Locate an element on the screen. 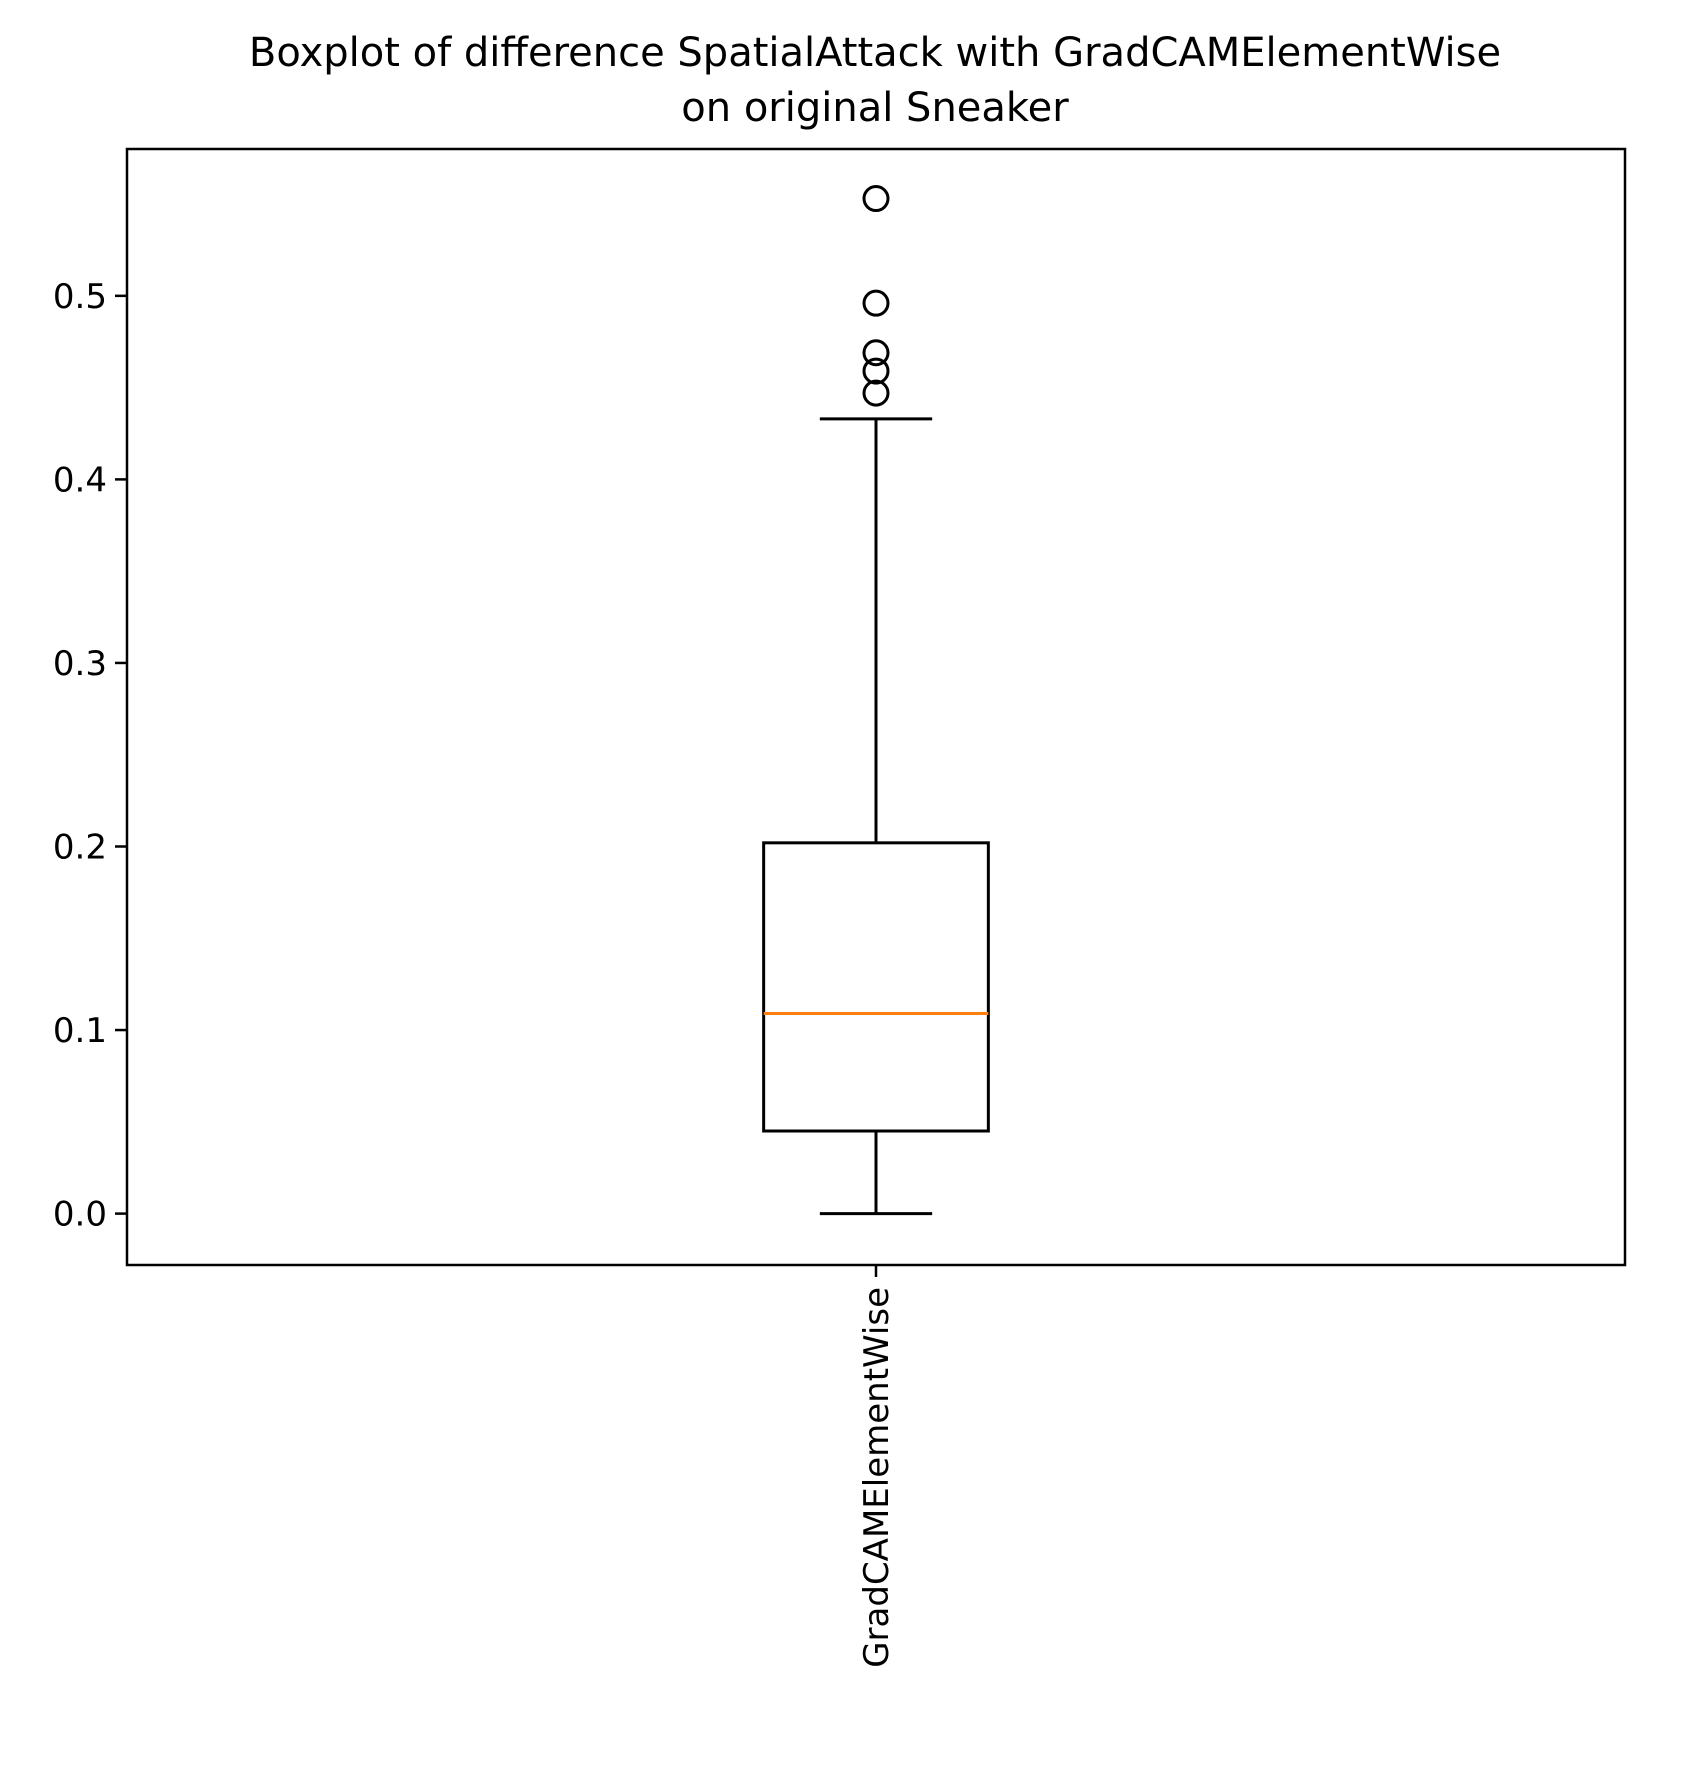 The height and width of the screenshot is (1782, 1683). y-tick-label: 0.2 is located at coordinates (80, 848).